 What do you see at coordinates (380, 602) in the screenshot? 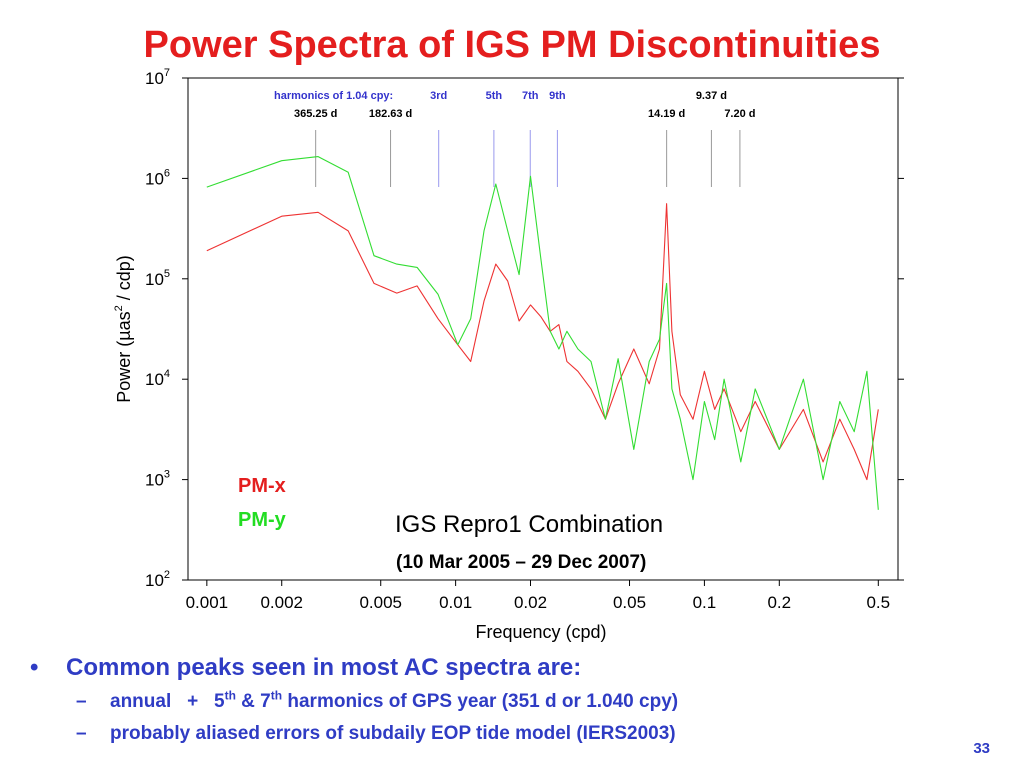
I see `x-tick-label: 0.005` at bounding box center [380, 602].